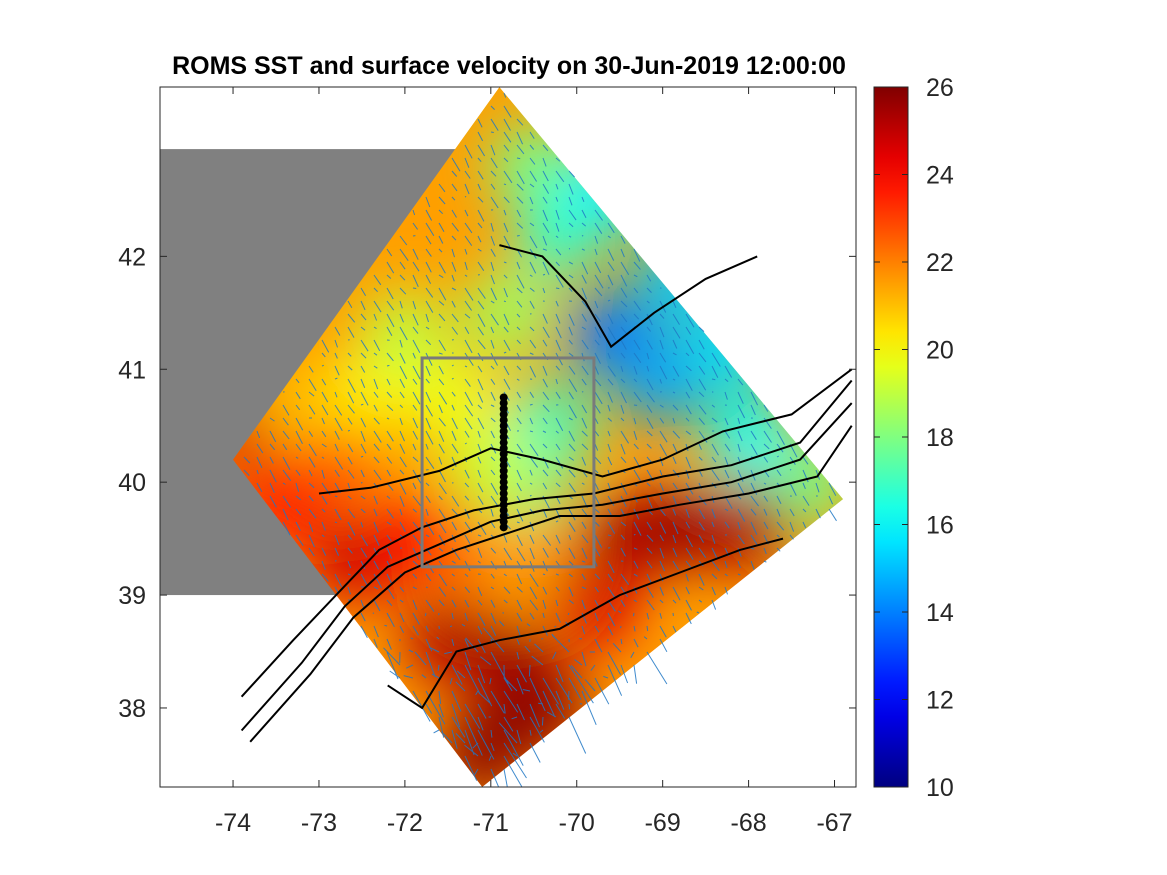 This screenshot has height=875, width=1167. I want to click on colorbar-tick-label: 24, so click(940, 176).